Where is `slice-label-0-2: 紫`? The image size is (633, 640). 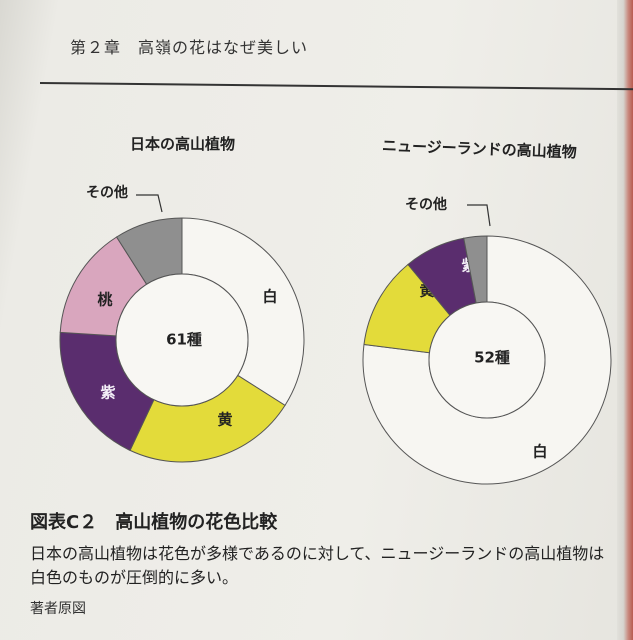
slice-label-0-2: 紫 is located at coordinates (107, 393).